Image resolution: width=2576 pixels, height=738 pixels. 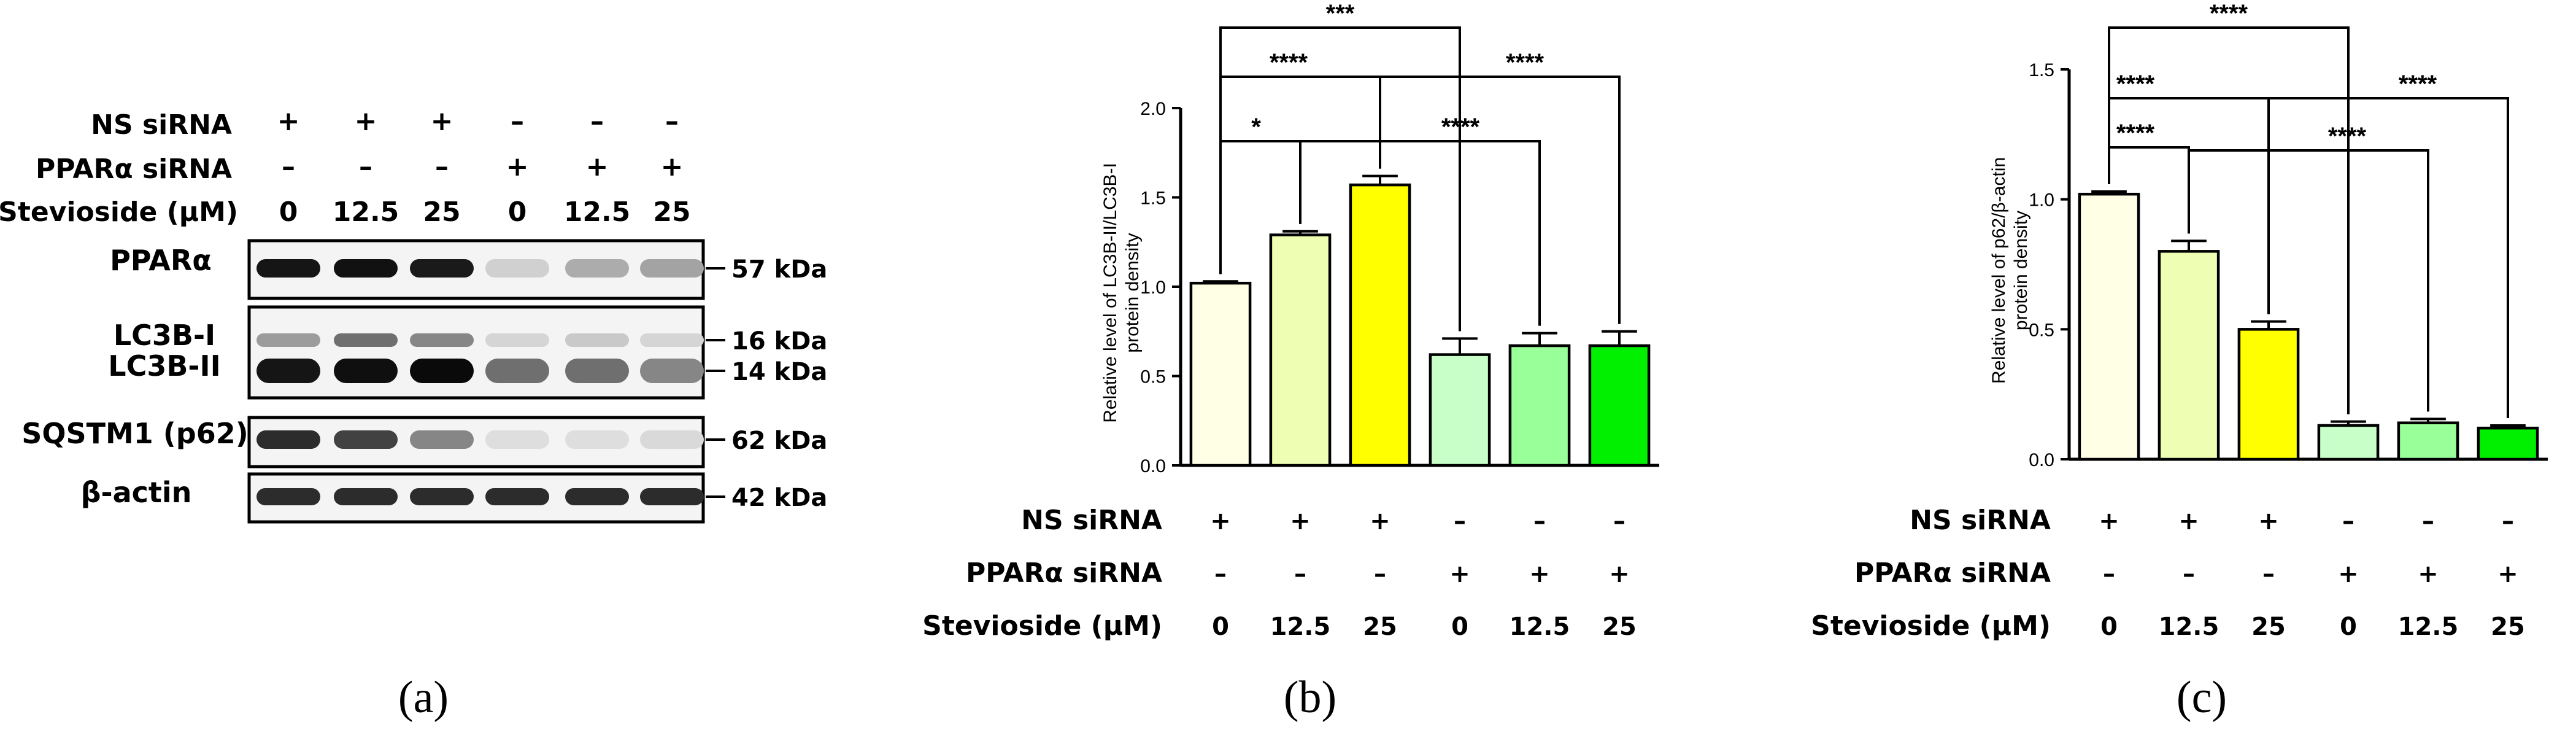 What do you see at coordinates (441, 212) in the screenshot?
I see `wb-dose-value: 25` at bounding box center [441, 212].